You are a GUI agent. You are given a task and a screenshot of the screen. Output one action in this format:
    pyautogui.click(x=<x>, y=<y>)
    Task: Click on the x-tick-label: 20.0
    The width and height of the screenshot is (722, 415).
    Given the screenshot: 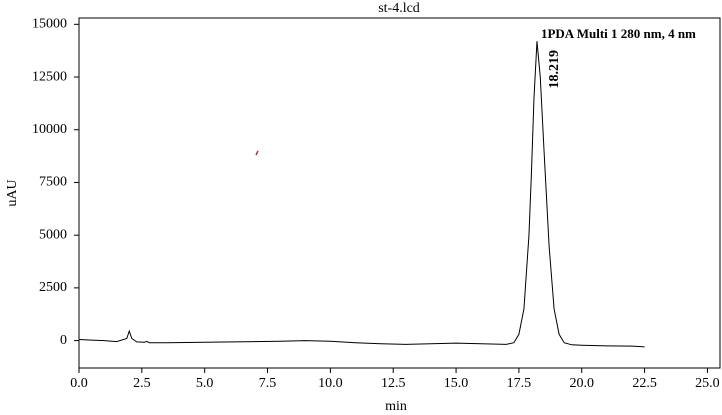 What is the action you would take?
    pyautogui.click(x=581, y=383)
    